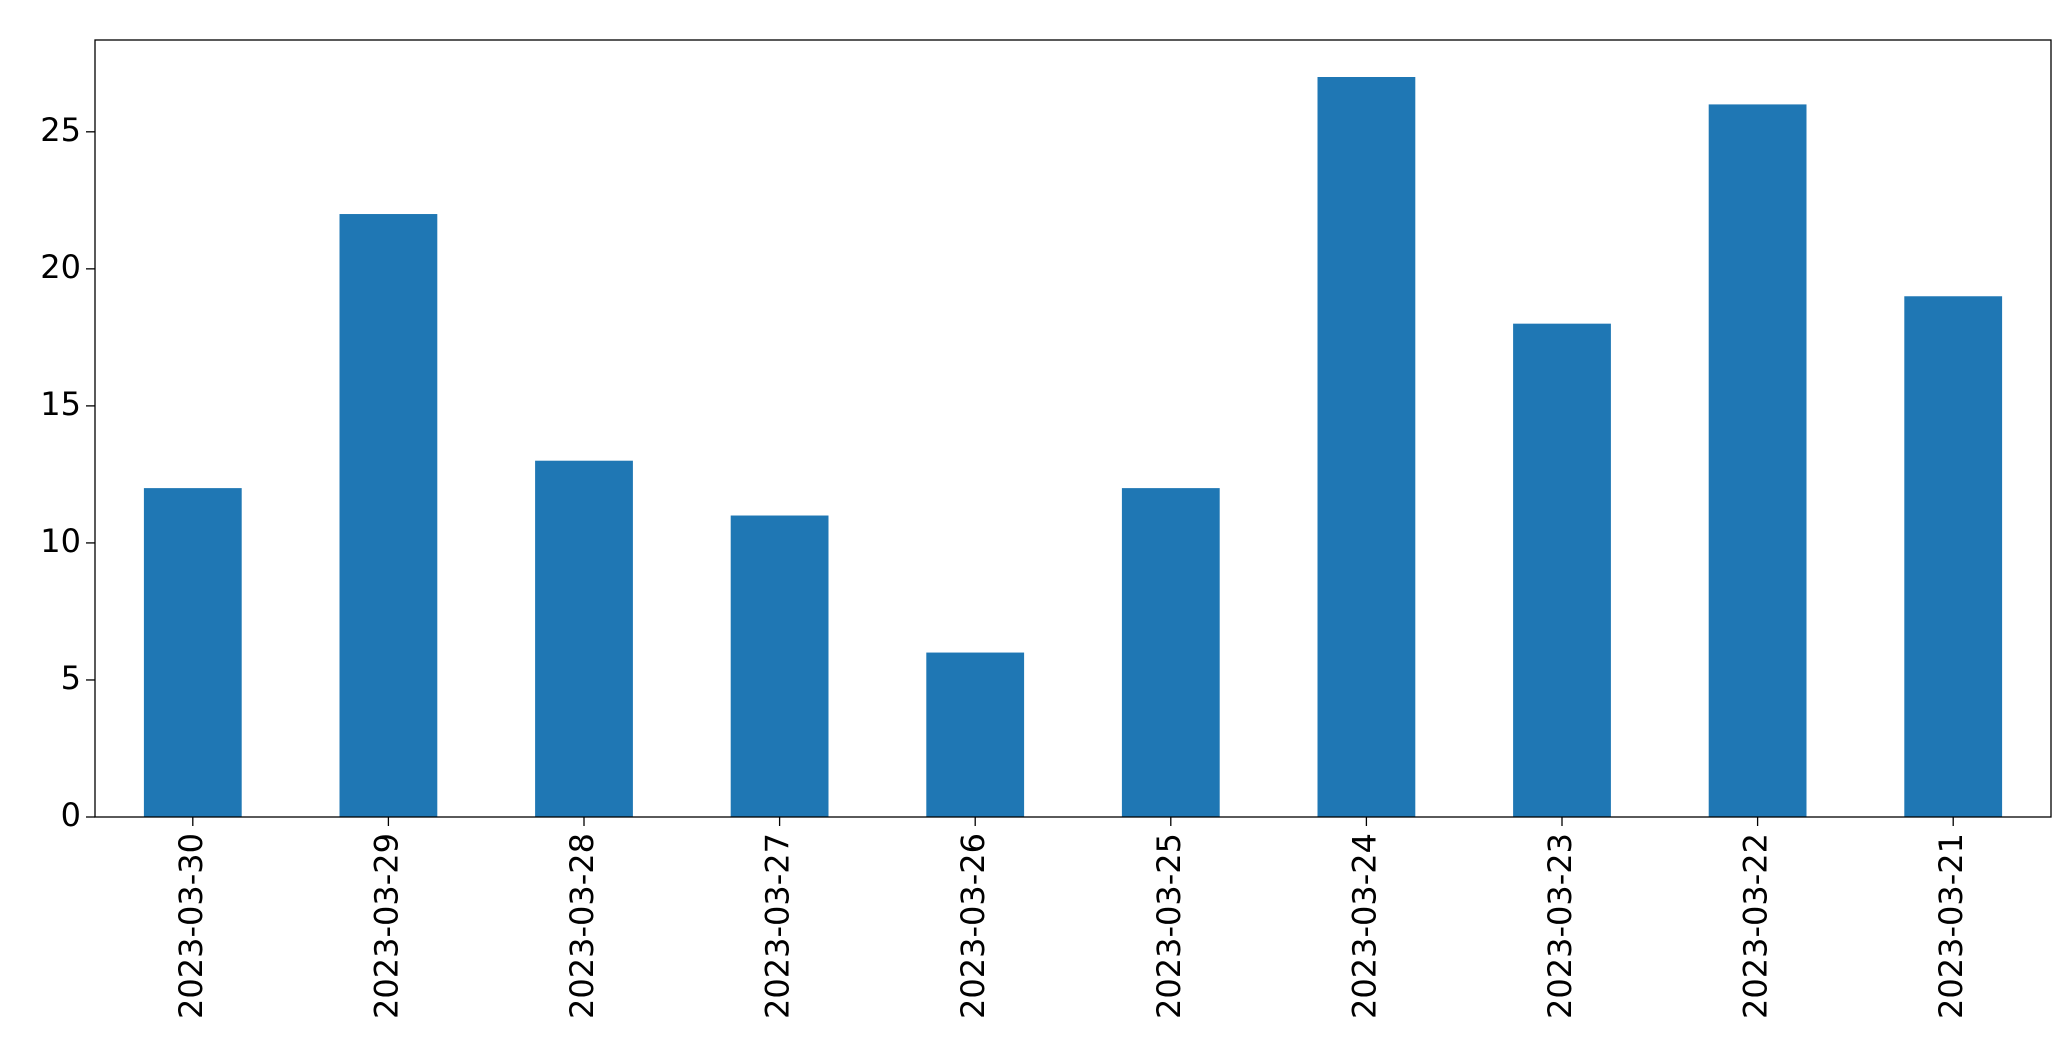 Image resolution: width=2071 pixels, height=1061 pixels. I want to click on x-tick-label: 2023-03-28, so click(582, 926).